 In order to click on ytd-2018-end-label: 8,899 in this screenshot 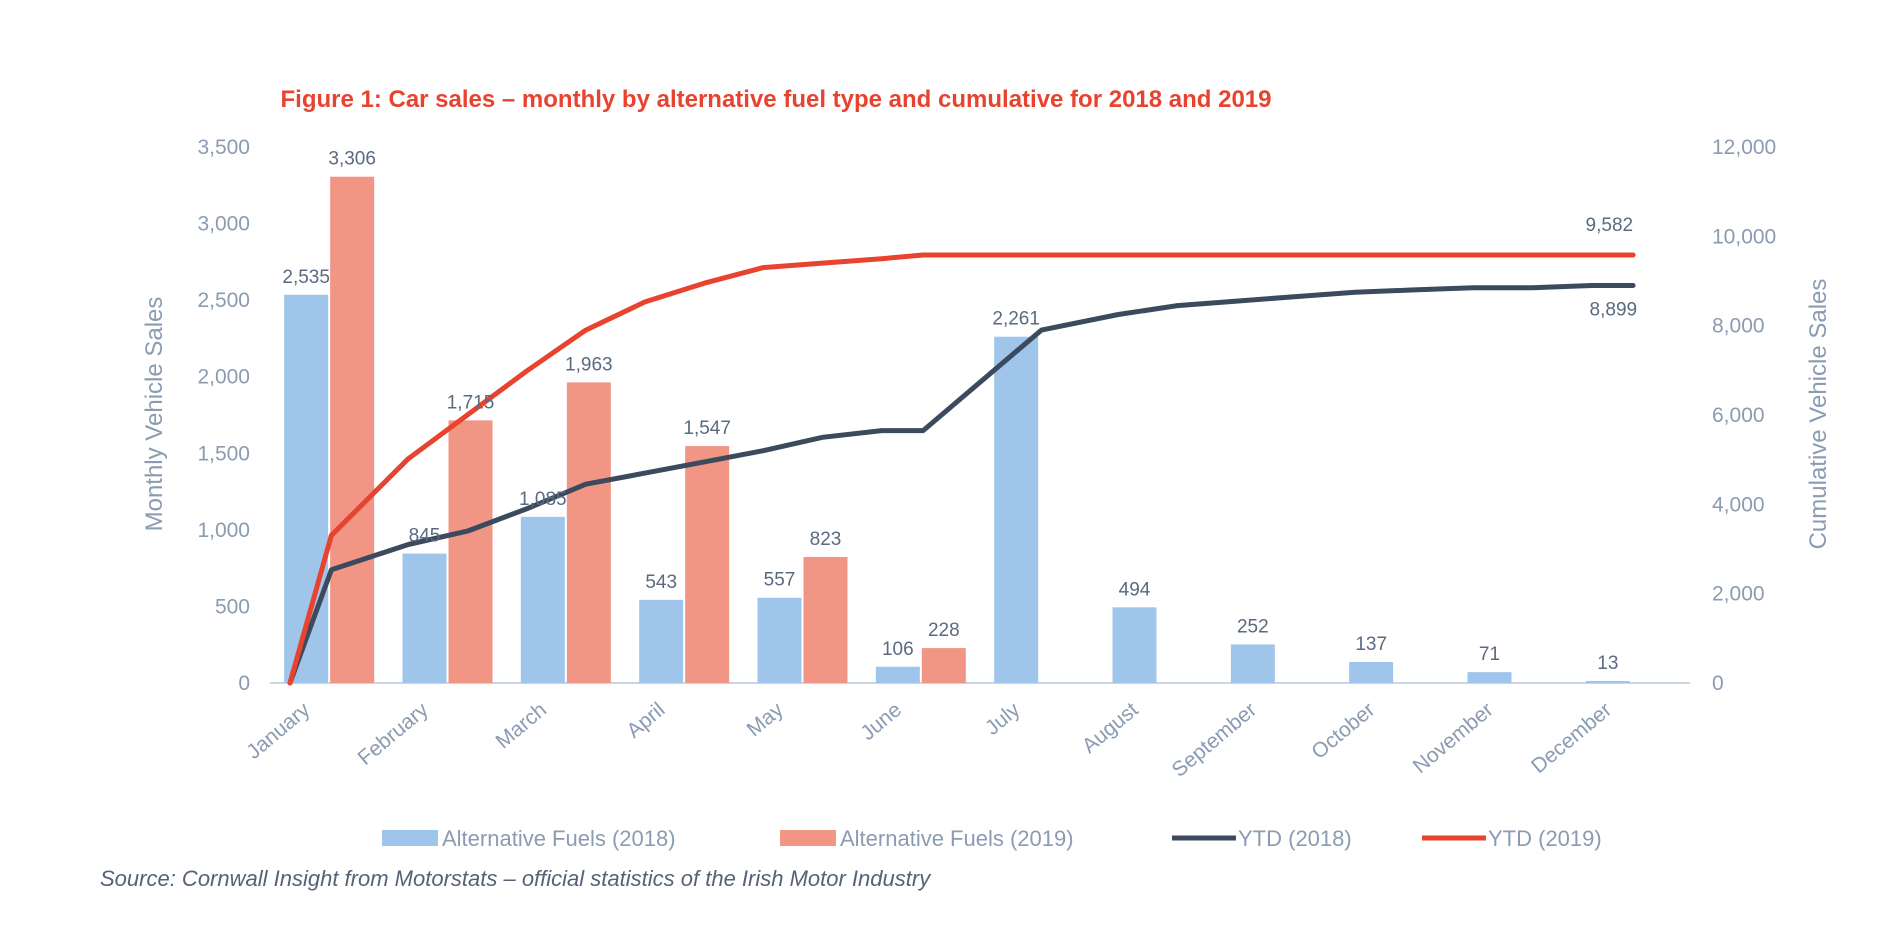, I will do `click(1614, 310)`.